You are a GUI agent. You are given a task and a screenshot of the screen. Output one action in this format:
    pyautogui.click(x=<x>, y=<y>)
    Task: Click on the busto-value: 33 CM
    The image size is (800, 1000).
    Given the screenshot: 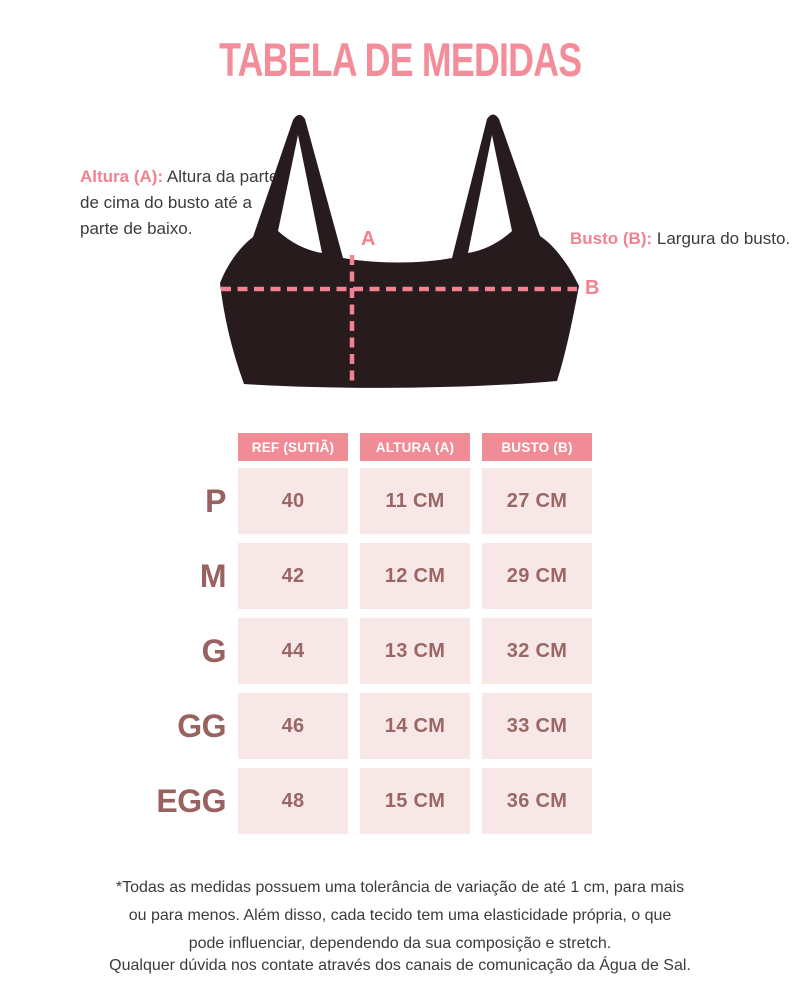 What is the action you would take?
    pyautogui.click(x=537, y=726)
    